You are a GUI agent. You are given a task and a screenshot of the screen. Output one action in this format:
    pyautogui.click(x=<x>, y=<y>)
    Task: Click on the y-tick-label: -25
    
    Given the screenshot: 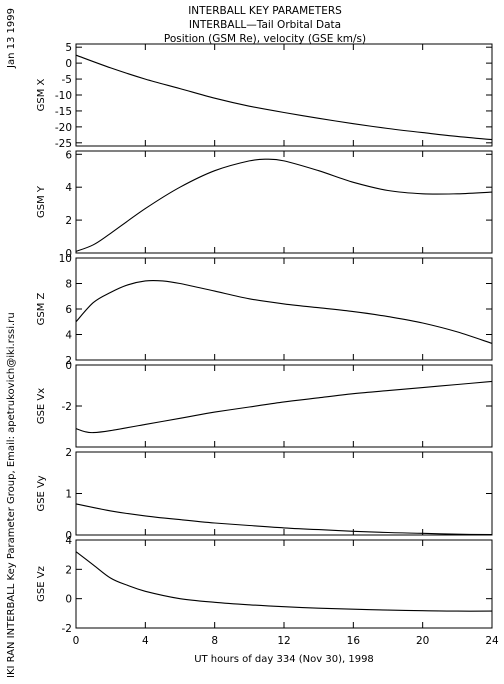 What is the action you would take?
    pyautogui.click(x=63, y=144)
    